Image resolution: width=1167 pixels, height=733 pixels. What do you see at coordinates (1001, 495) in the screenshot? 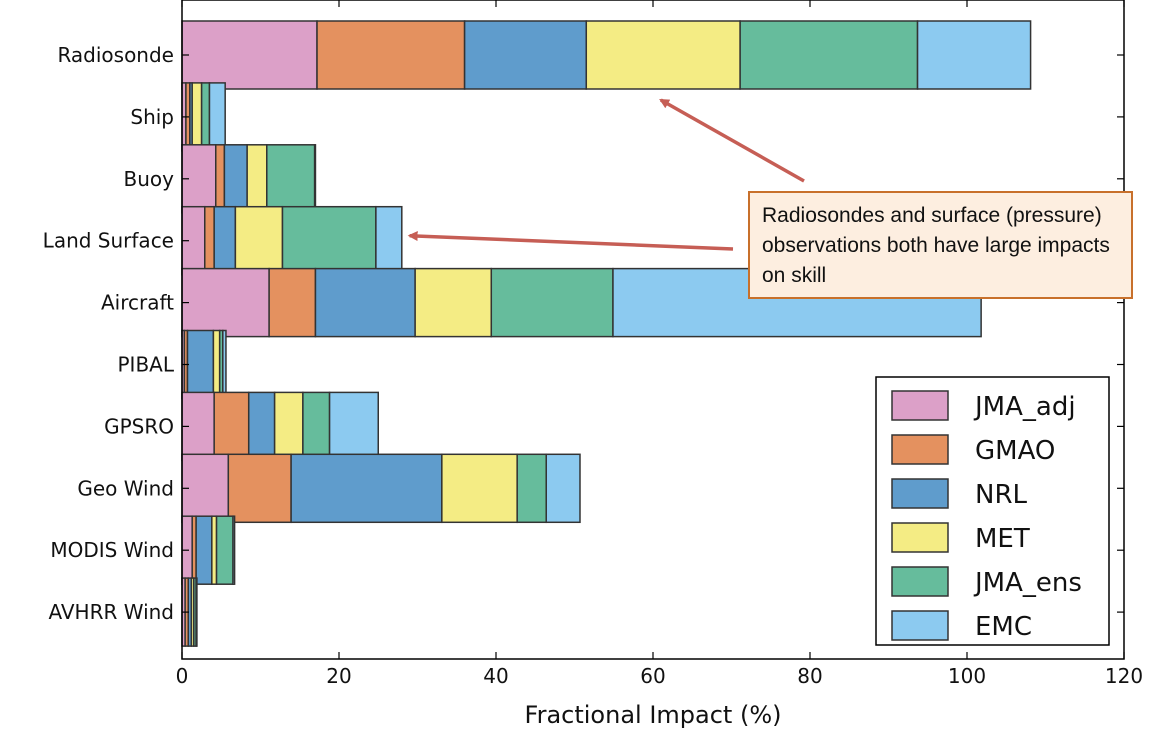
I see `legend-label-nrl: NRL` at bounding box center [1001, 495].